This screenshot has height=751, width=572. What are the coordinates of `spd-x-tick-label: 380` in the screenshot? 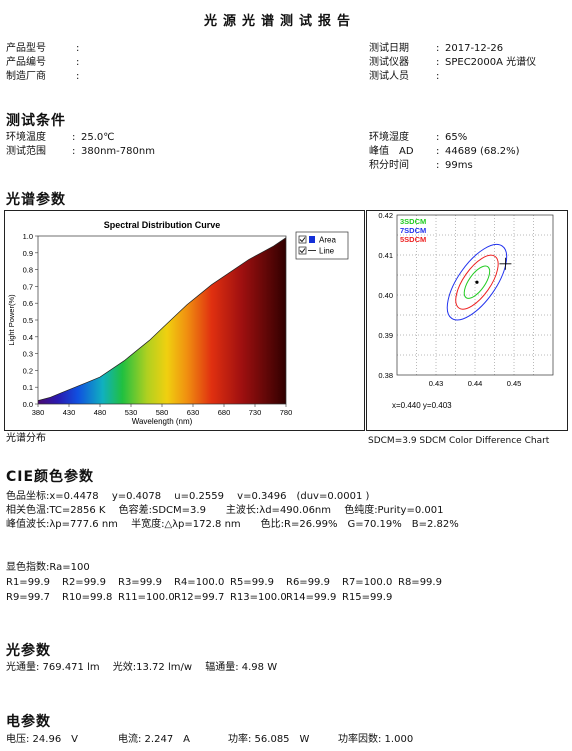 It's located at (38, 412).